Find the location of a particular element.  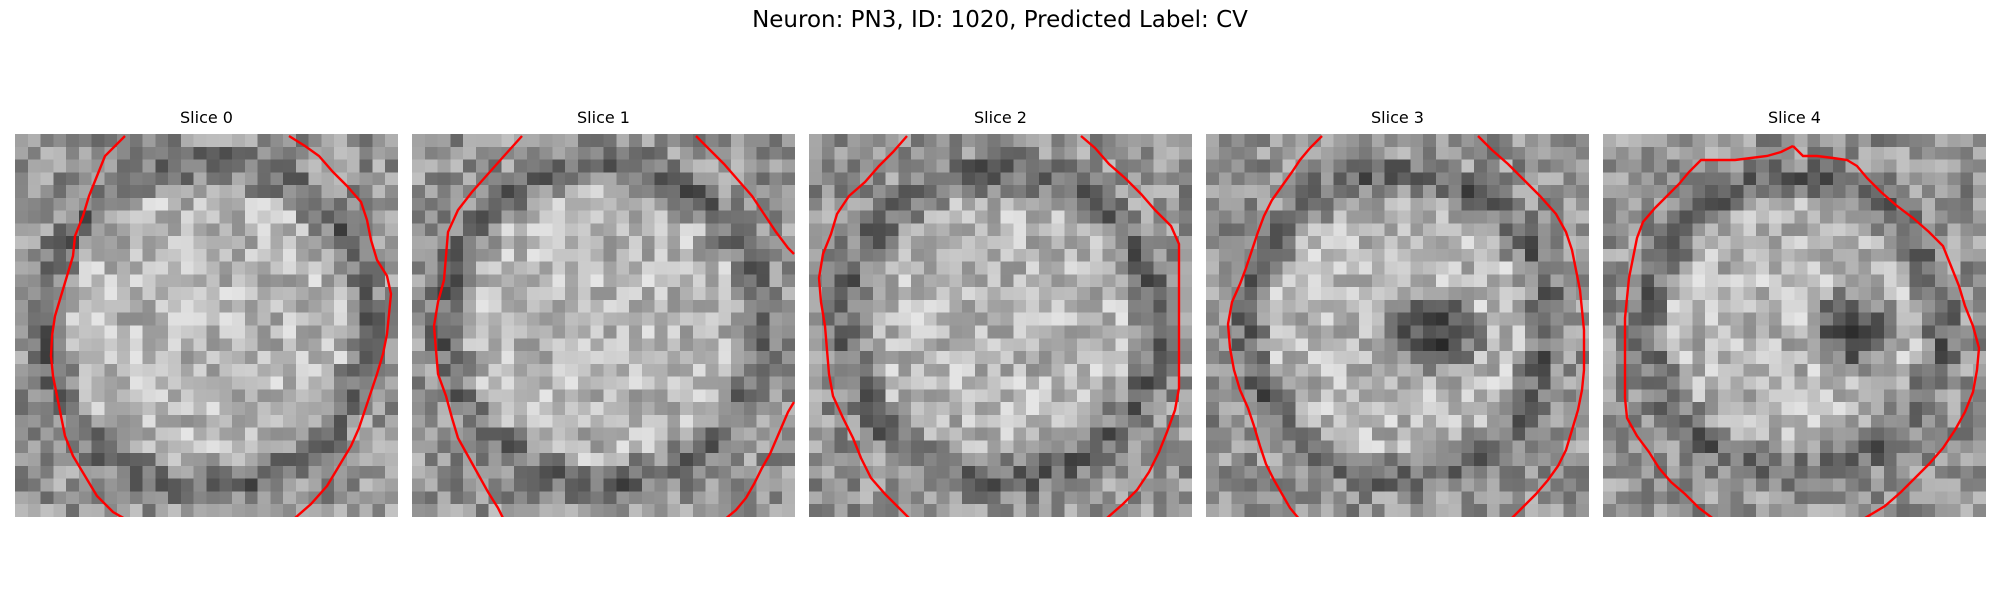

slice-title: Slice 0 is located at coordinates (206, 118).